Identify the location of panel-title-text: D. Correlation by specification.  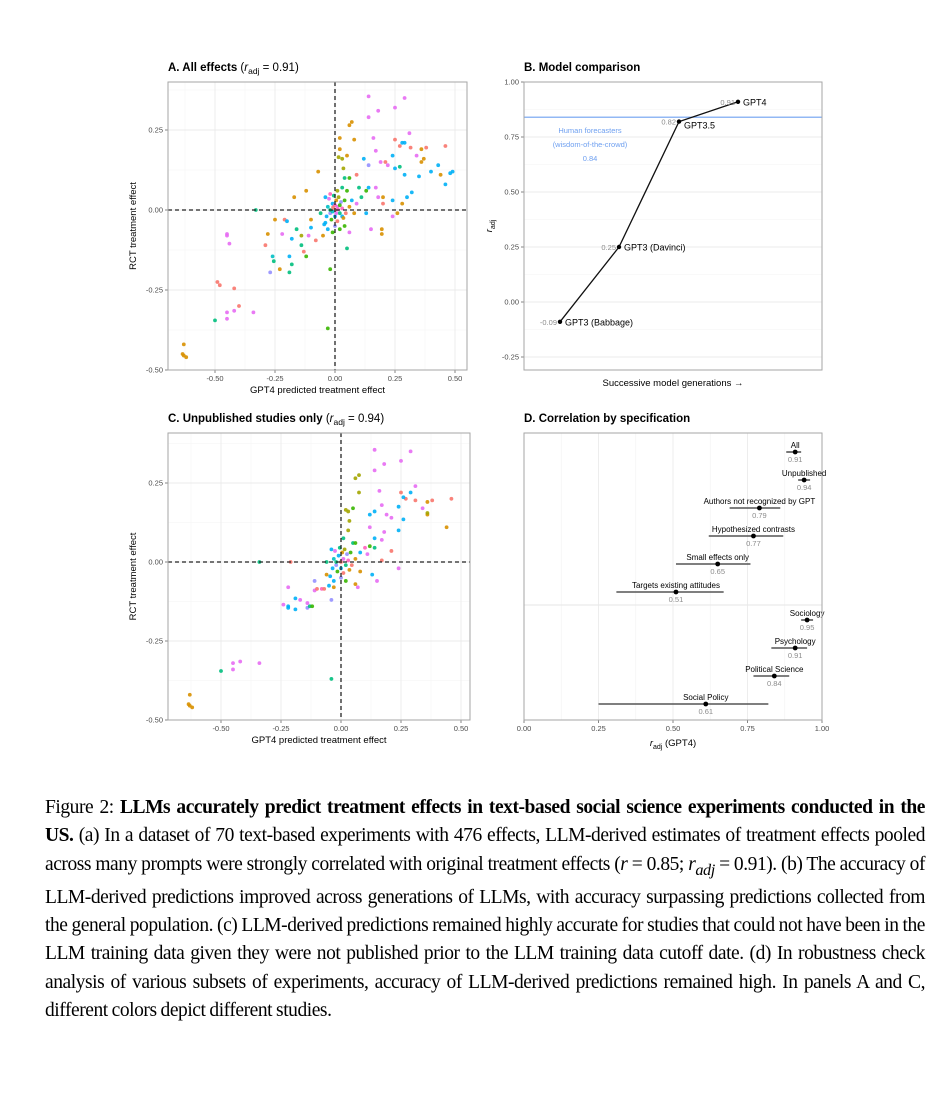
(607, 419).